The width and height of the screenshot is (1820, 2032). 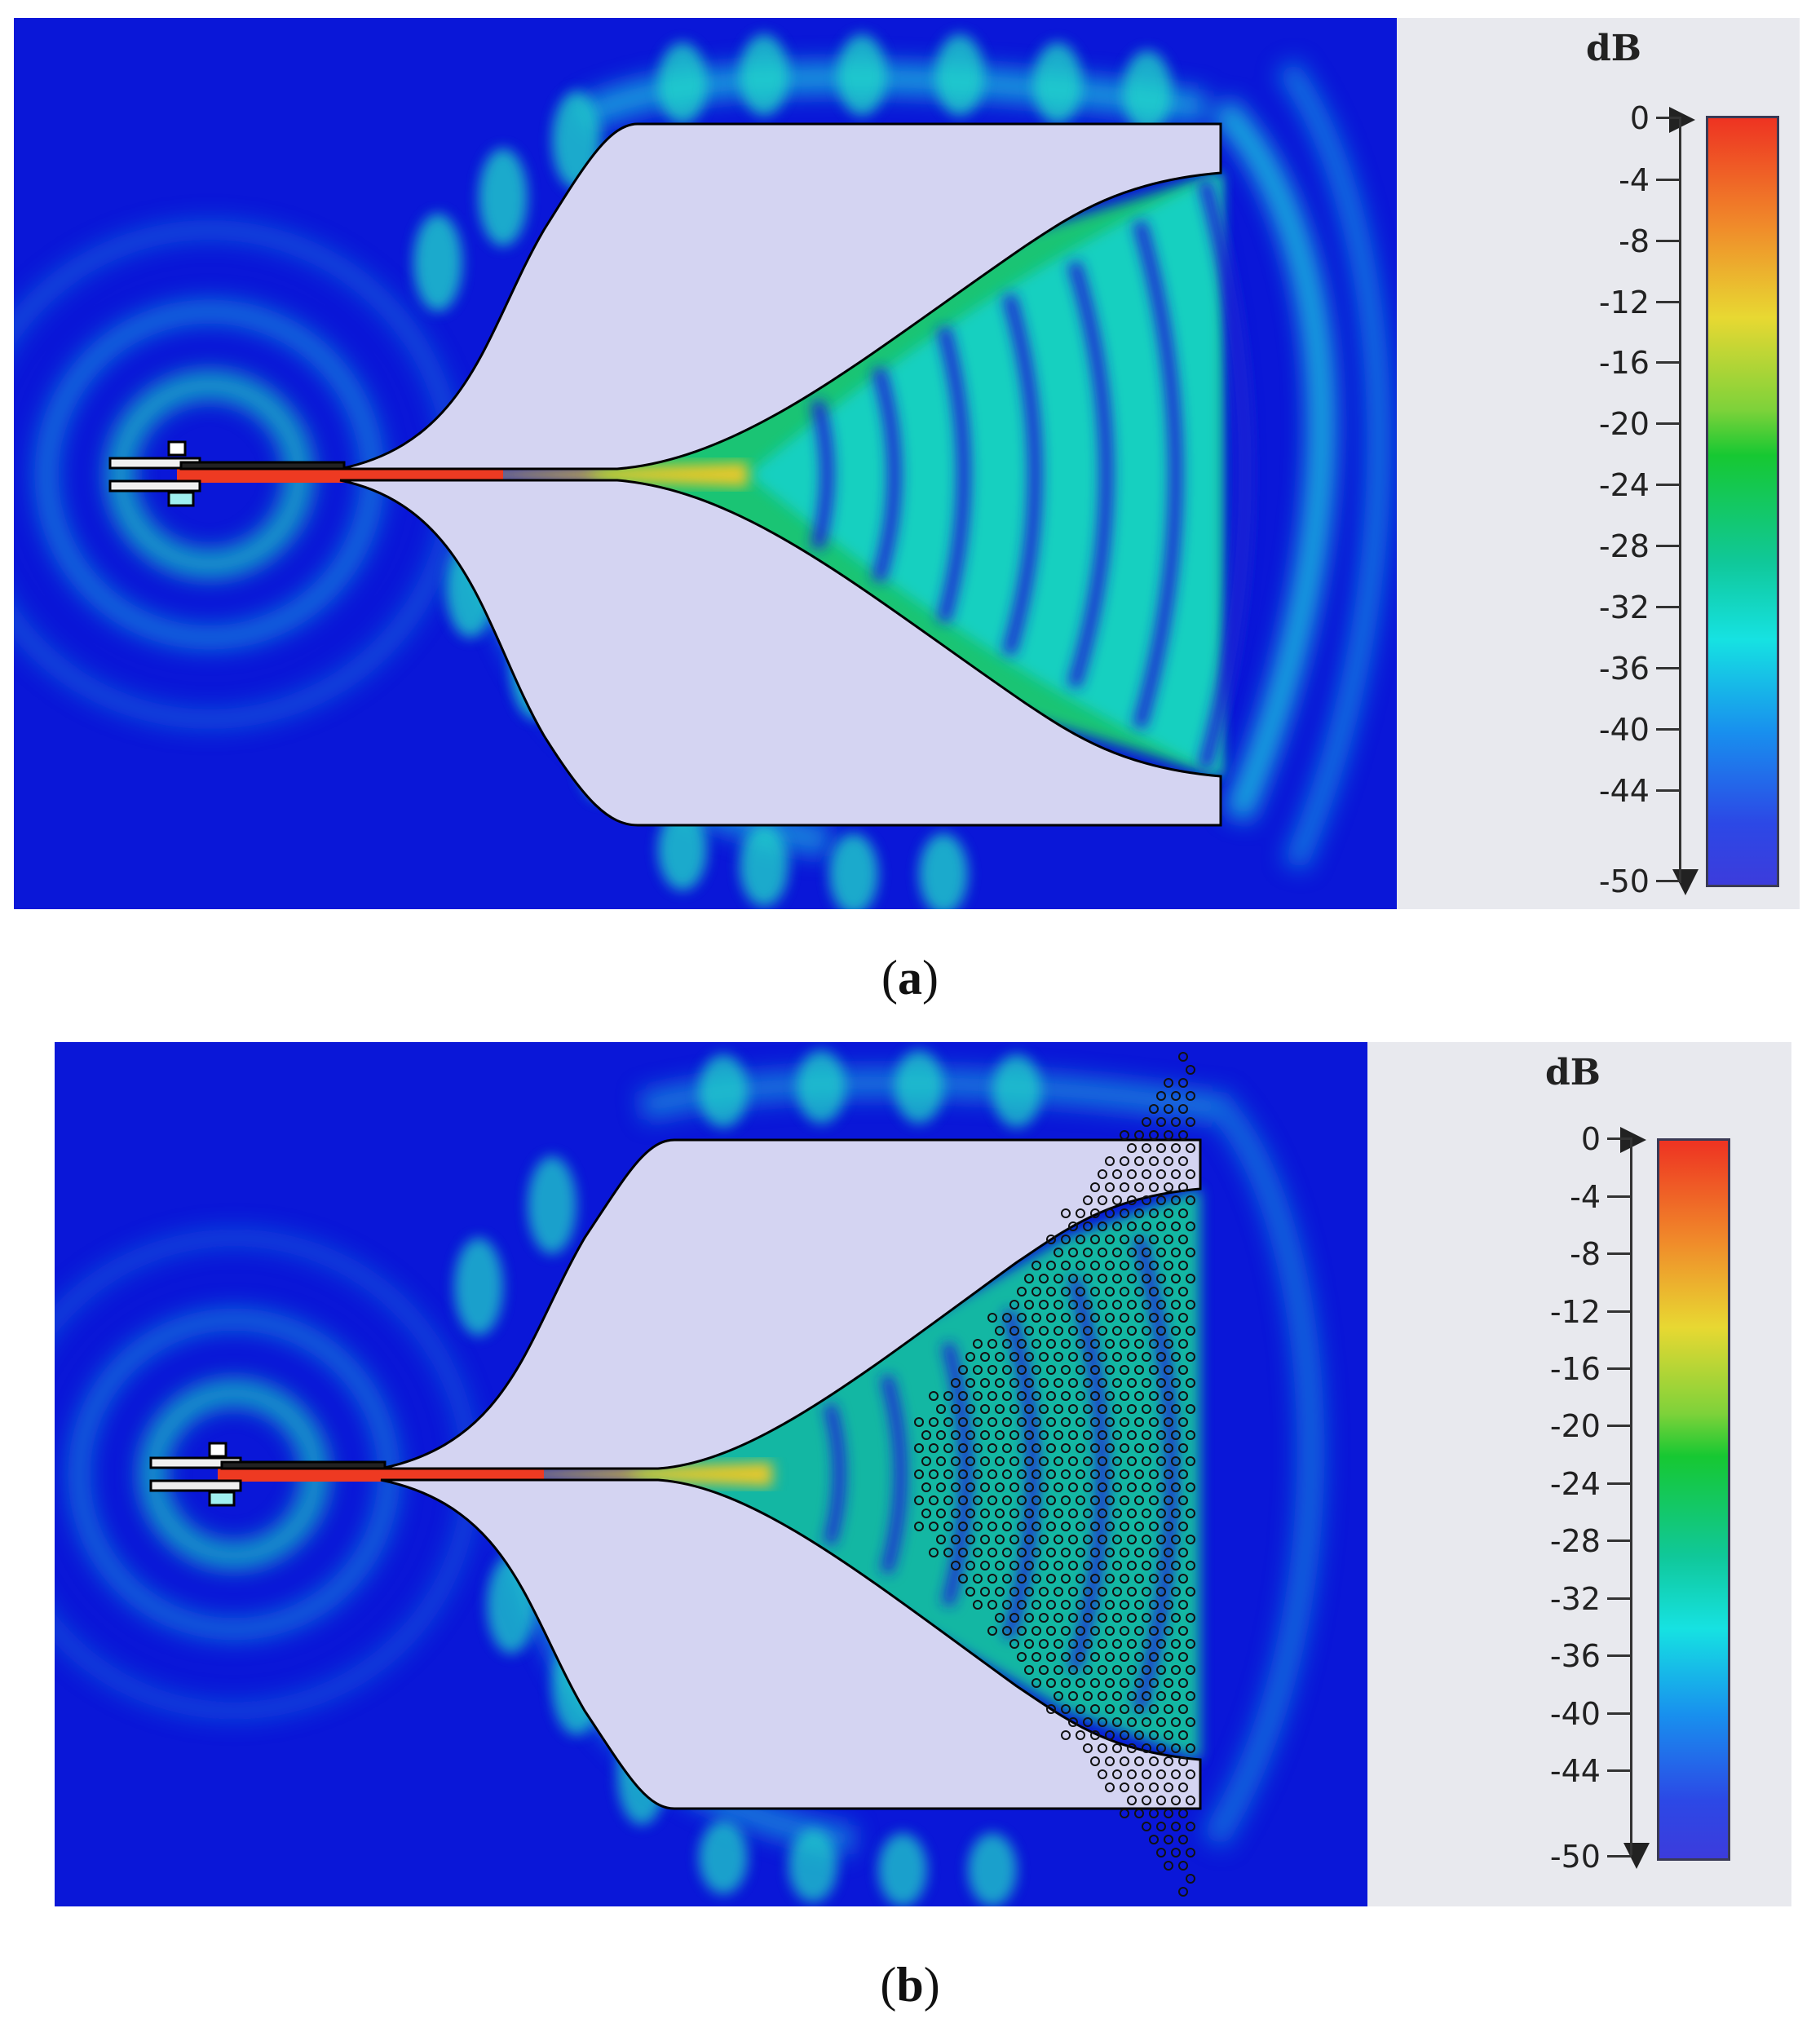 What do you see at coordinates (1634, 241) in the screenshot?
I see `tick-label: -8` at bounding box center [1634, 241].